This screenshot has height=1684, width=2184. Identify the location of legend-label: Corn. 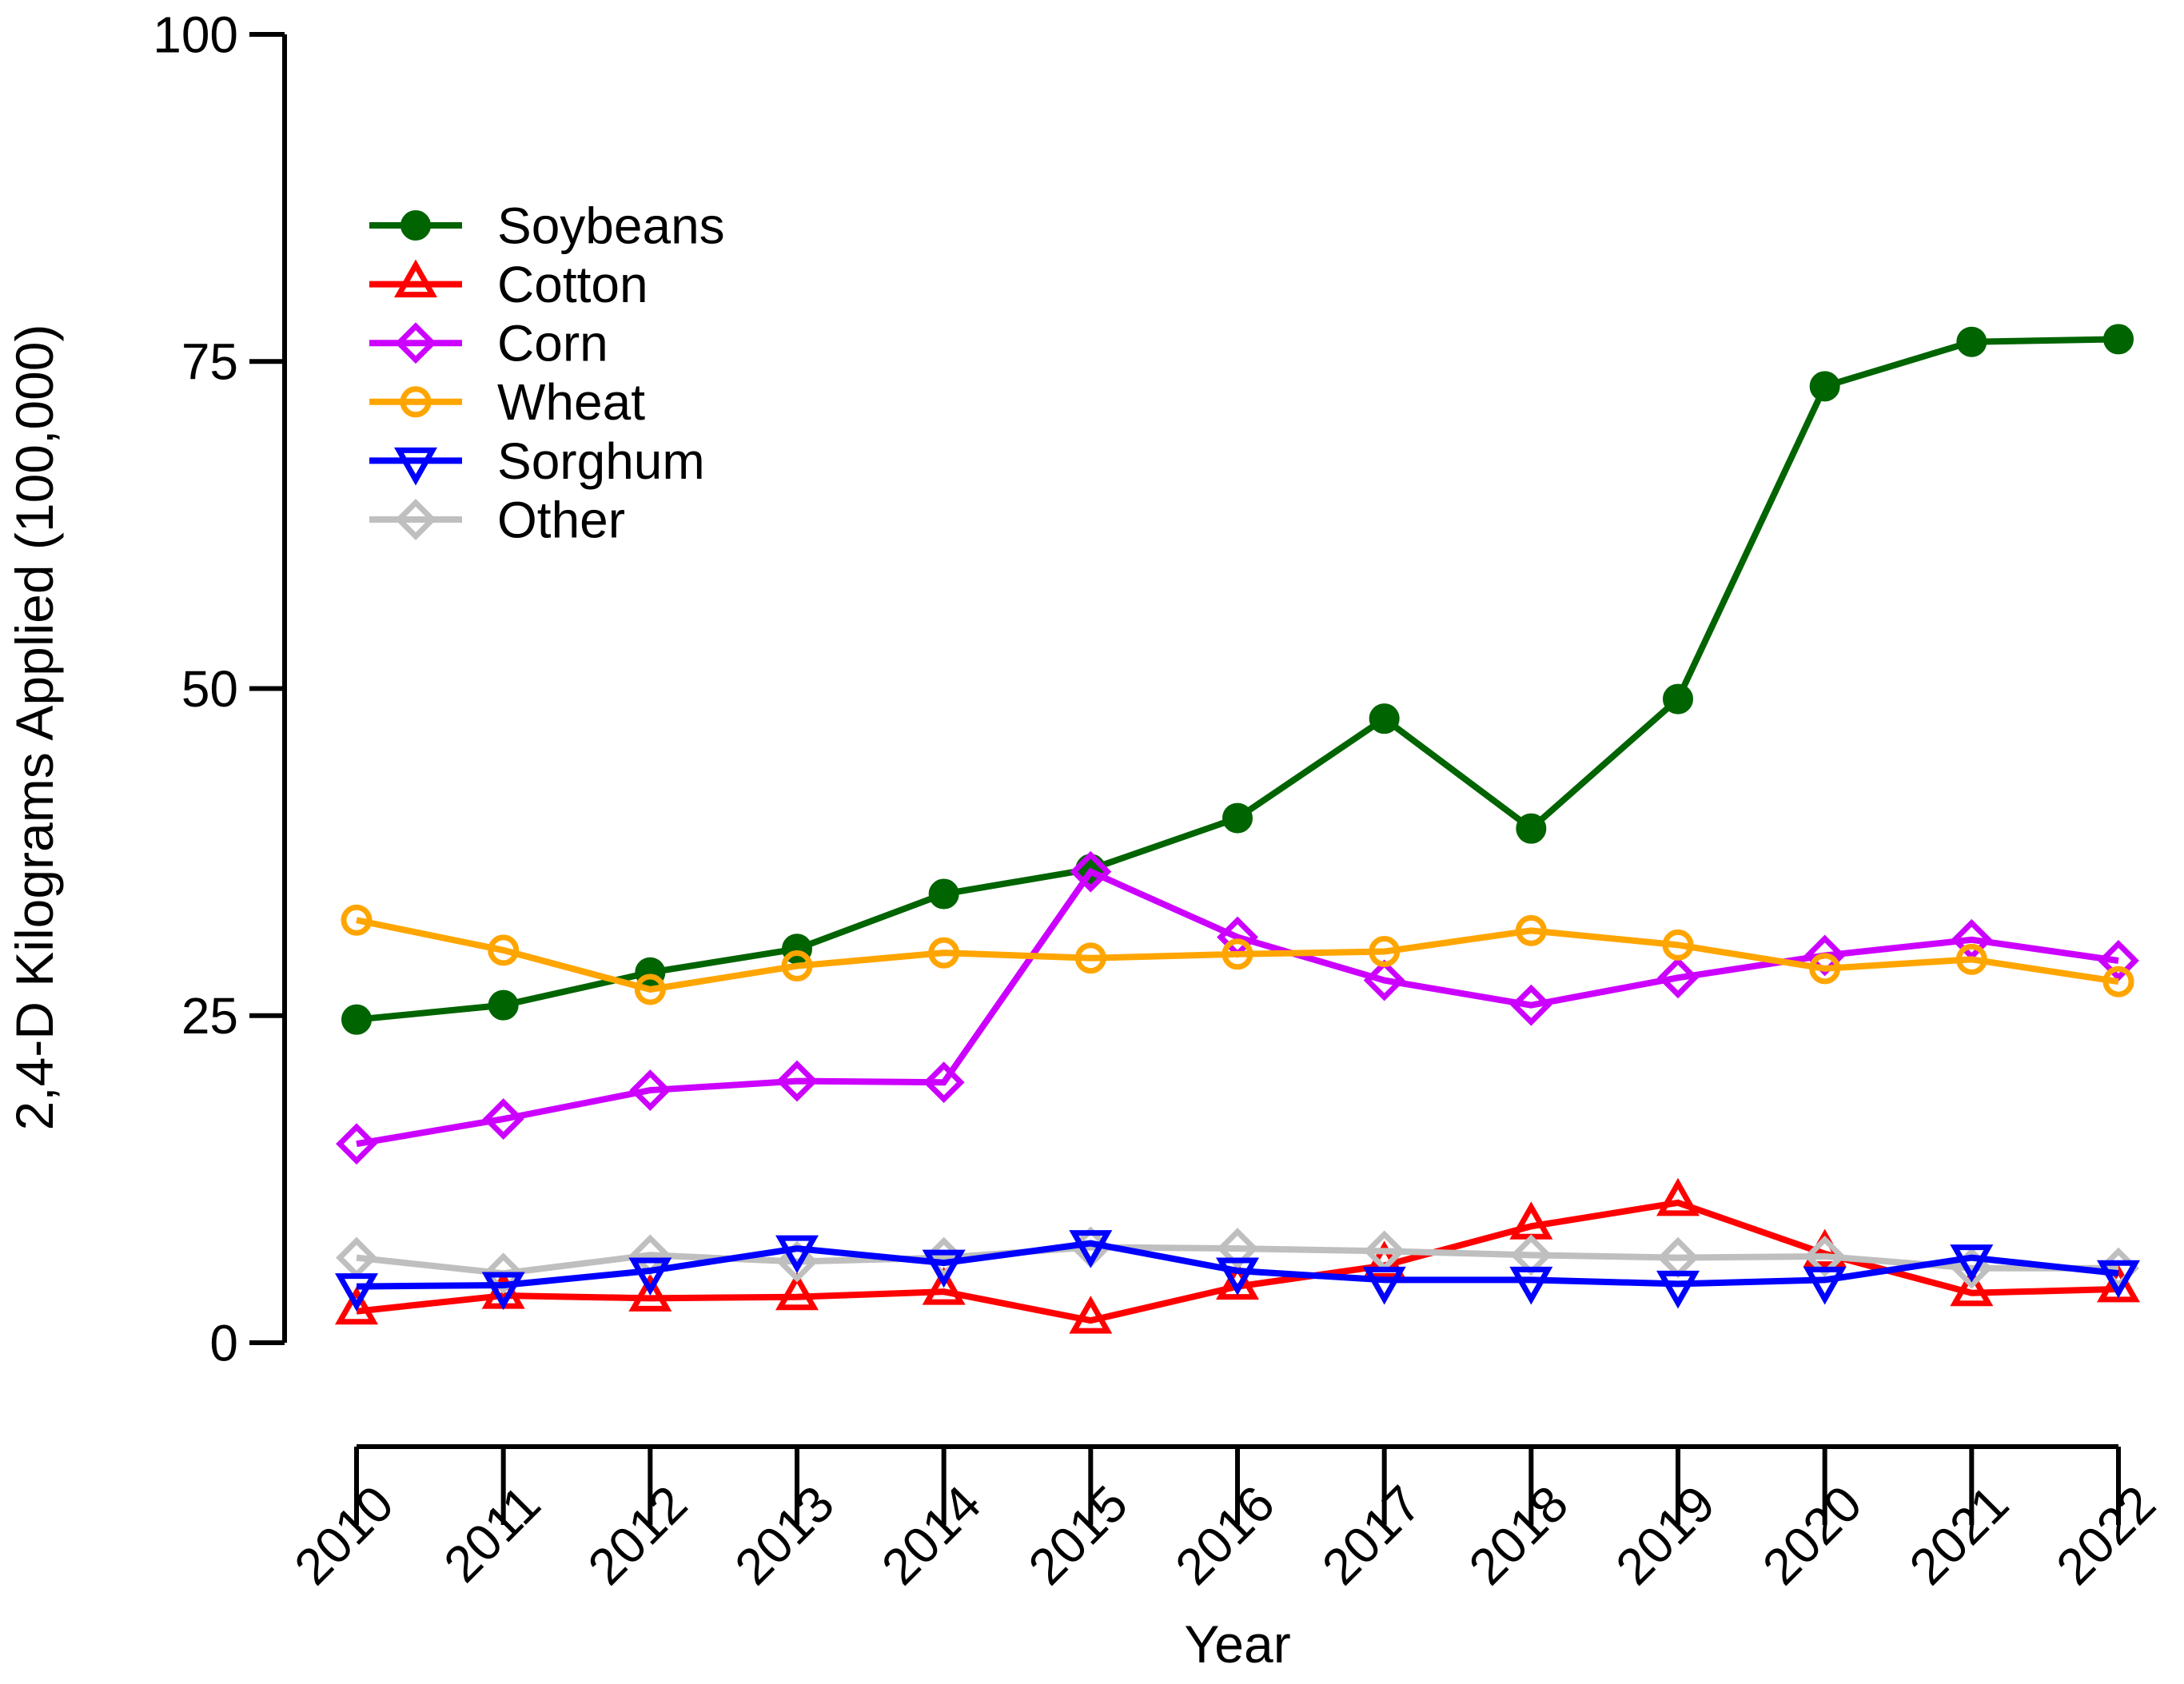
(552, 343).